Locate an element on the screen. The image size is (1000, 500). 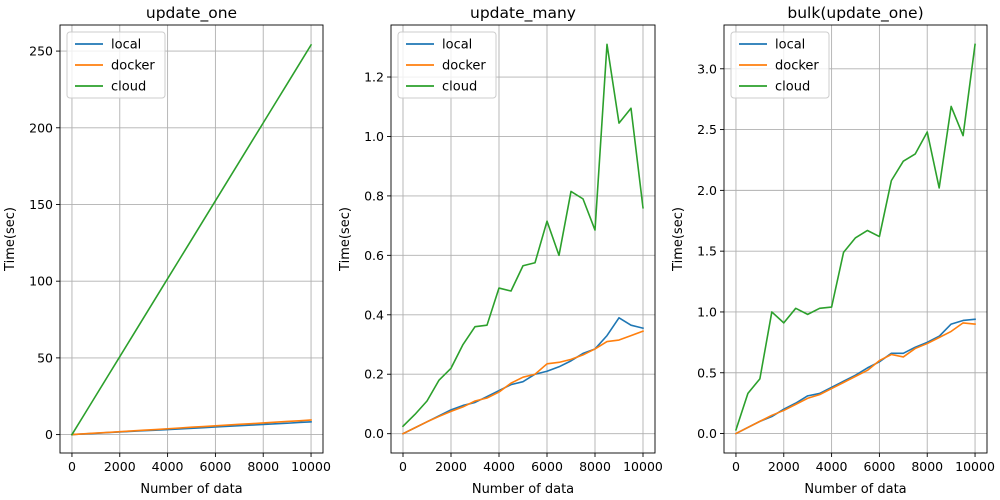
y-tick-label: 150 is located at coordinates (41, 204).